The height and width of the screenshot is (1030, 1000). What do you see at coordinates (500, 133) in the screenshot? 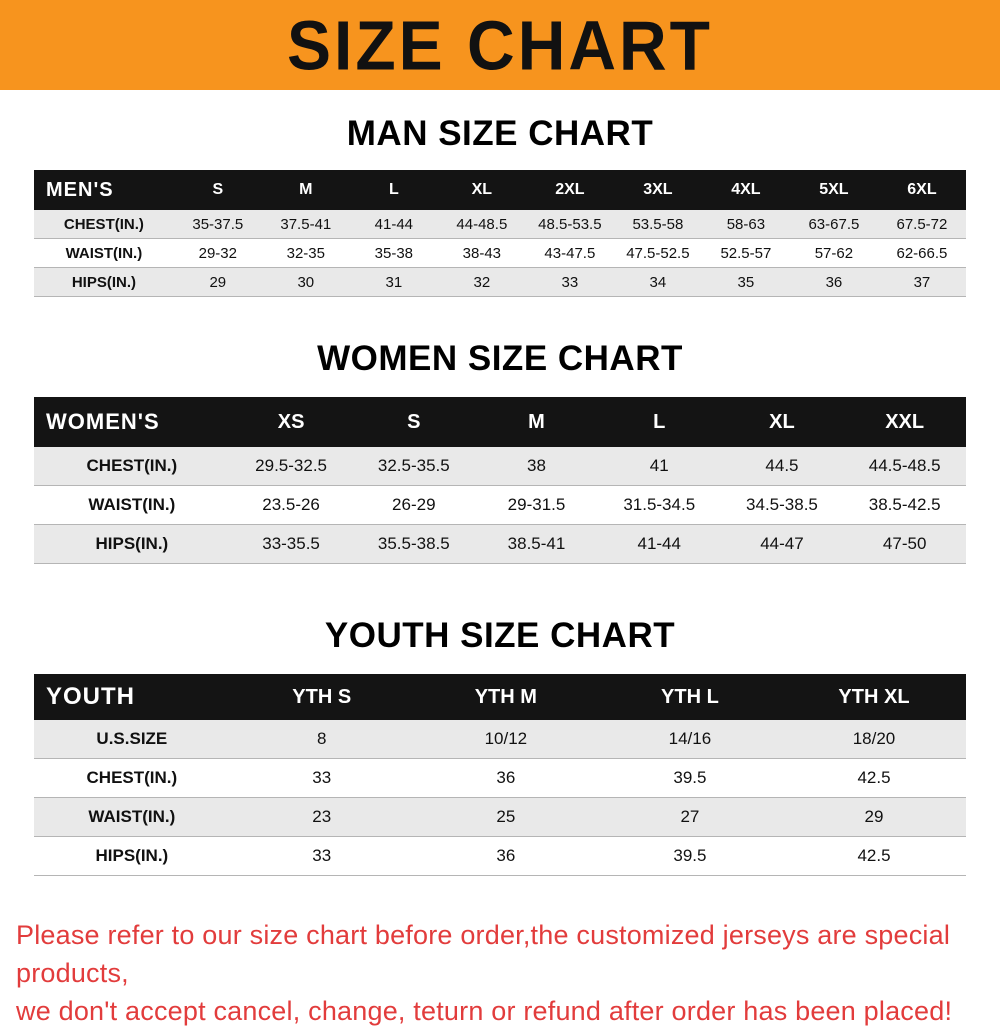
I see `man-section-heading: MAN SIZE CHART` at bounding box center [500, 133].